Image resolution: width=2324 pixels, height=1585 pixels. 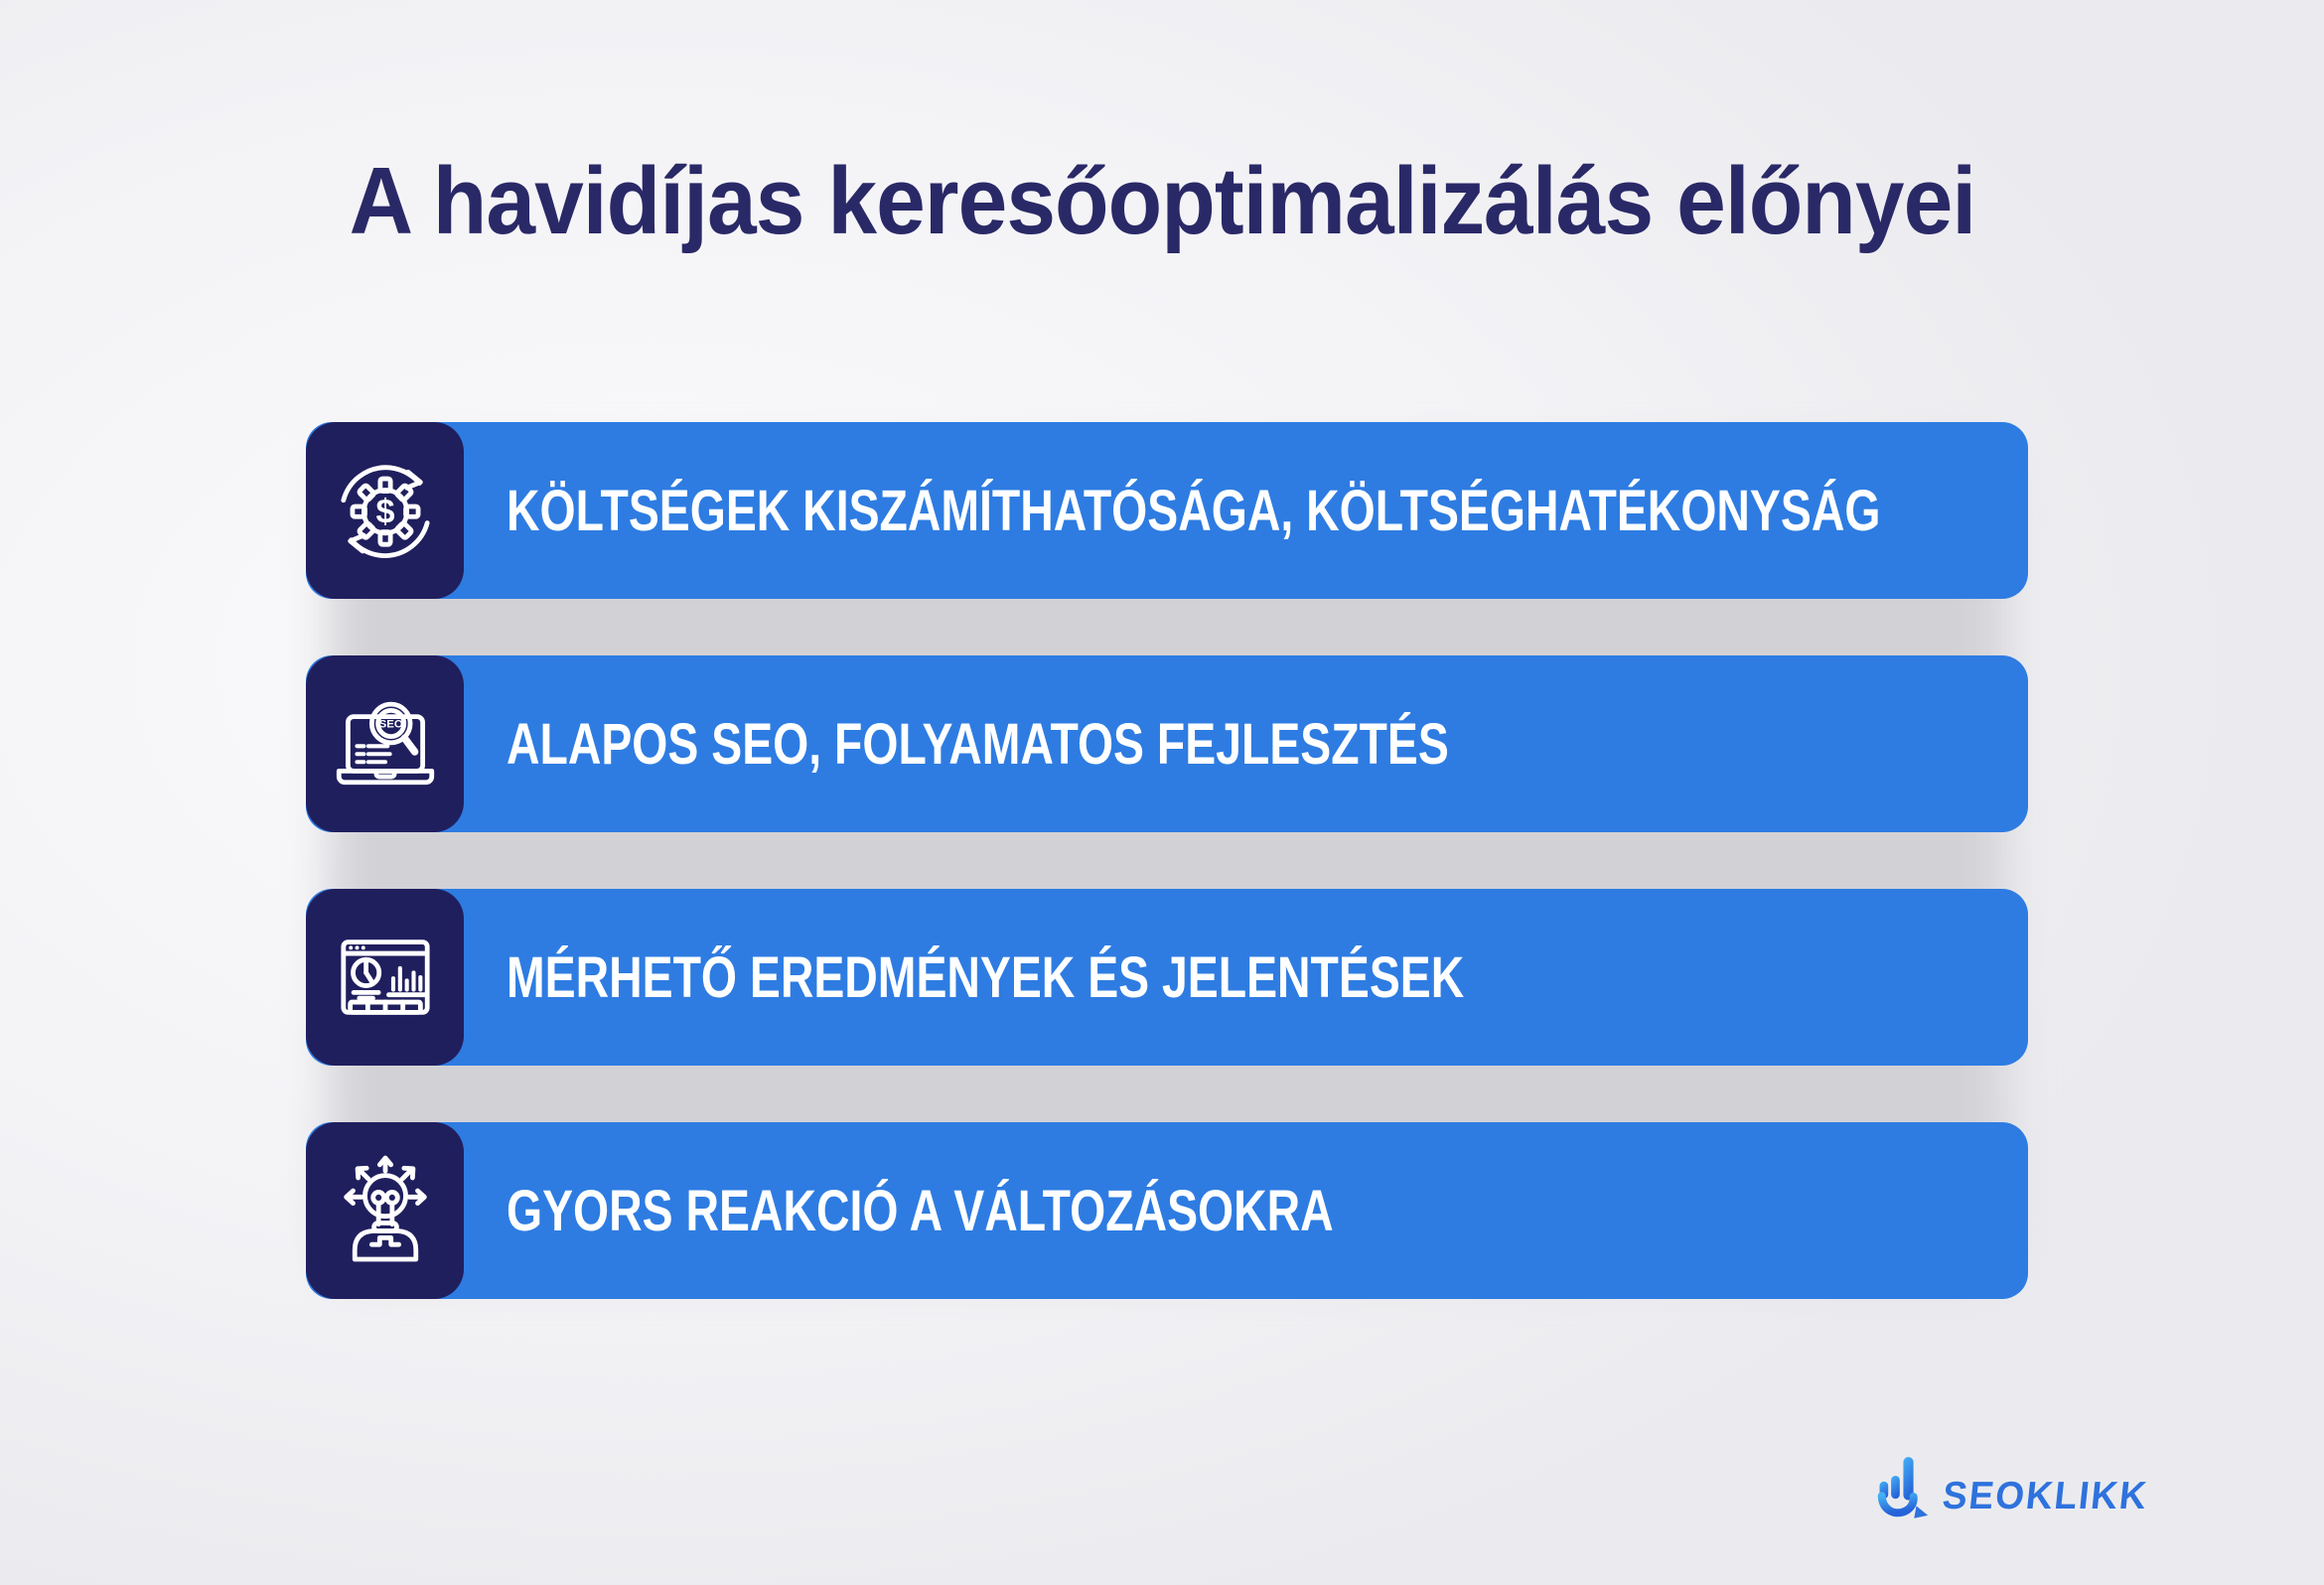 I want to click on magnifier-seo-text: SEO, so click(x=390, y=724).